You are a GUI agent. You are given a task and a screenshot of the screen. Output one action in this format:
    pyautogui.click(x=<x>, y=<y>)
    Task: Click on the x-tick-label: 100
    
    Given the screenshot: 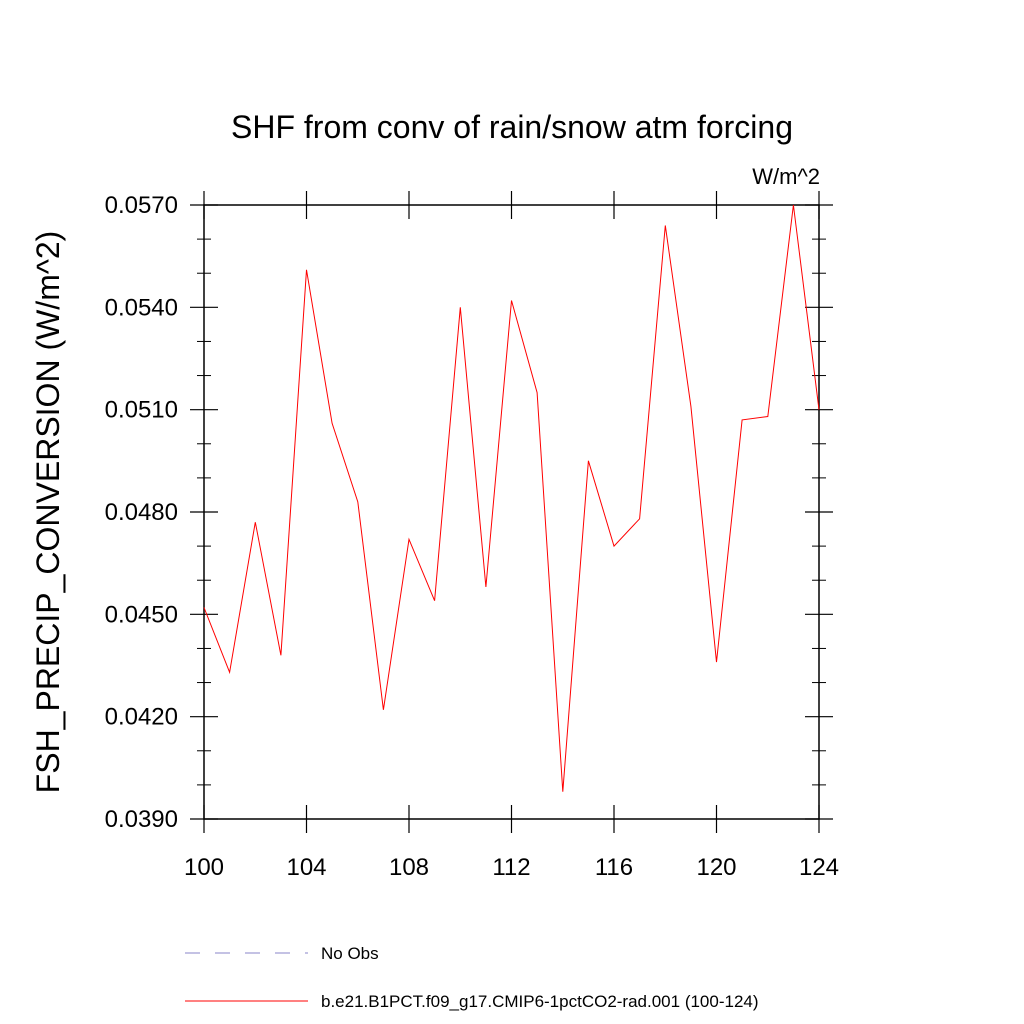 What is the action you would take?
    pyautogui.click(x=204, y=867)
    